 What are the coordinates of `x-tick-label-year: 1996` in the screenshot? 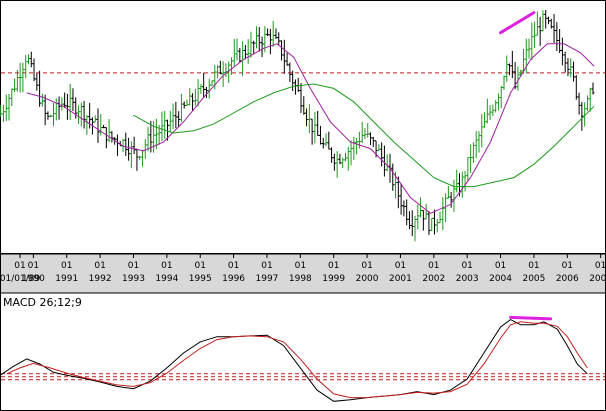 It's located at (233, 279).